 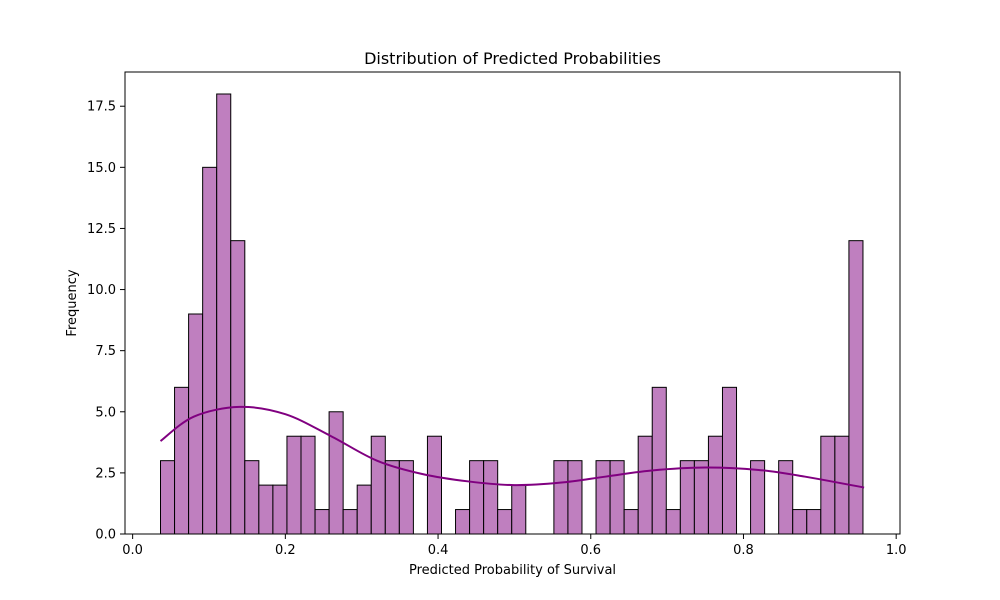 What do you see at coordinates (896, 550) in the screenshot?
I see `x-tick-label: 1.0` at bounding box center [896, 550].